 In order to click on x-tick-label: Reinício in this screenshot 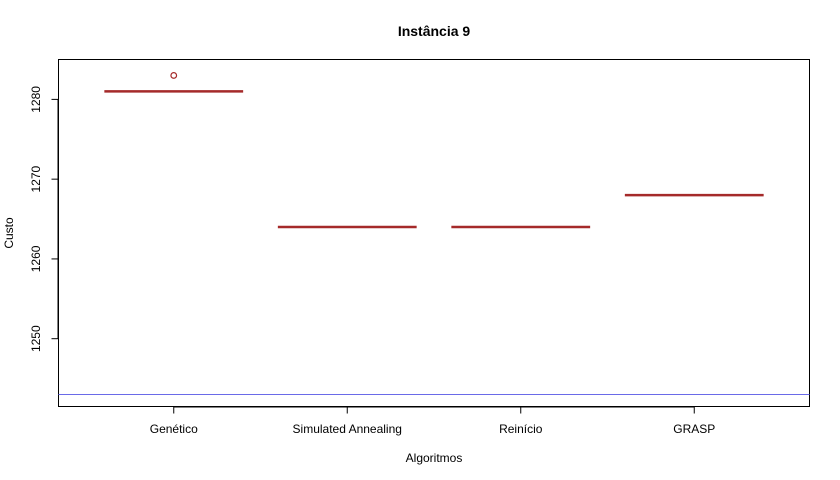, I will do `click(521, 429)`.